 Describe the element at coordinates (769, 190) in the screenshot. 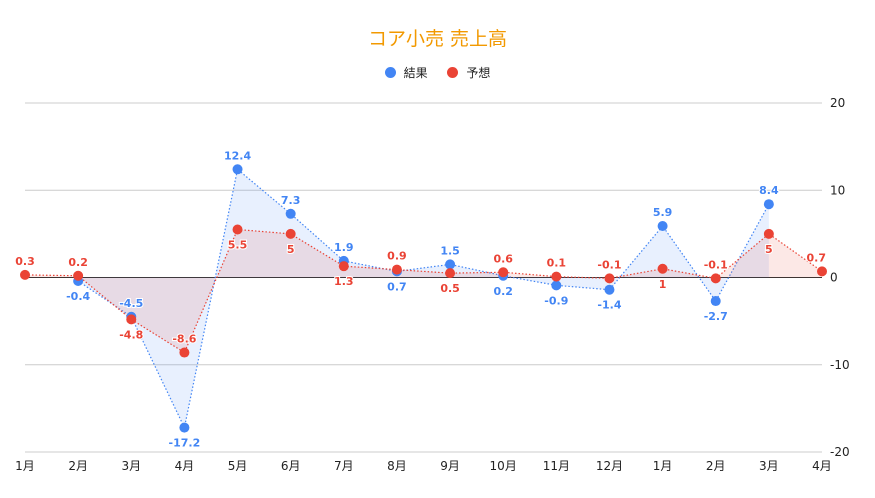

I see `data-label: 8.4` at that location.